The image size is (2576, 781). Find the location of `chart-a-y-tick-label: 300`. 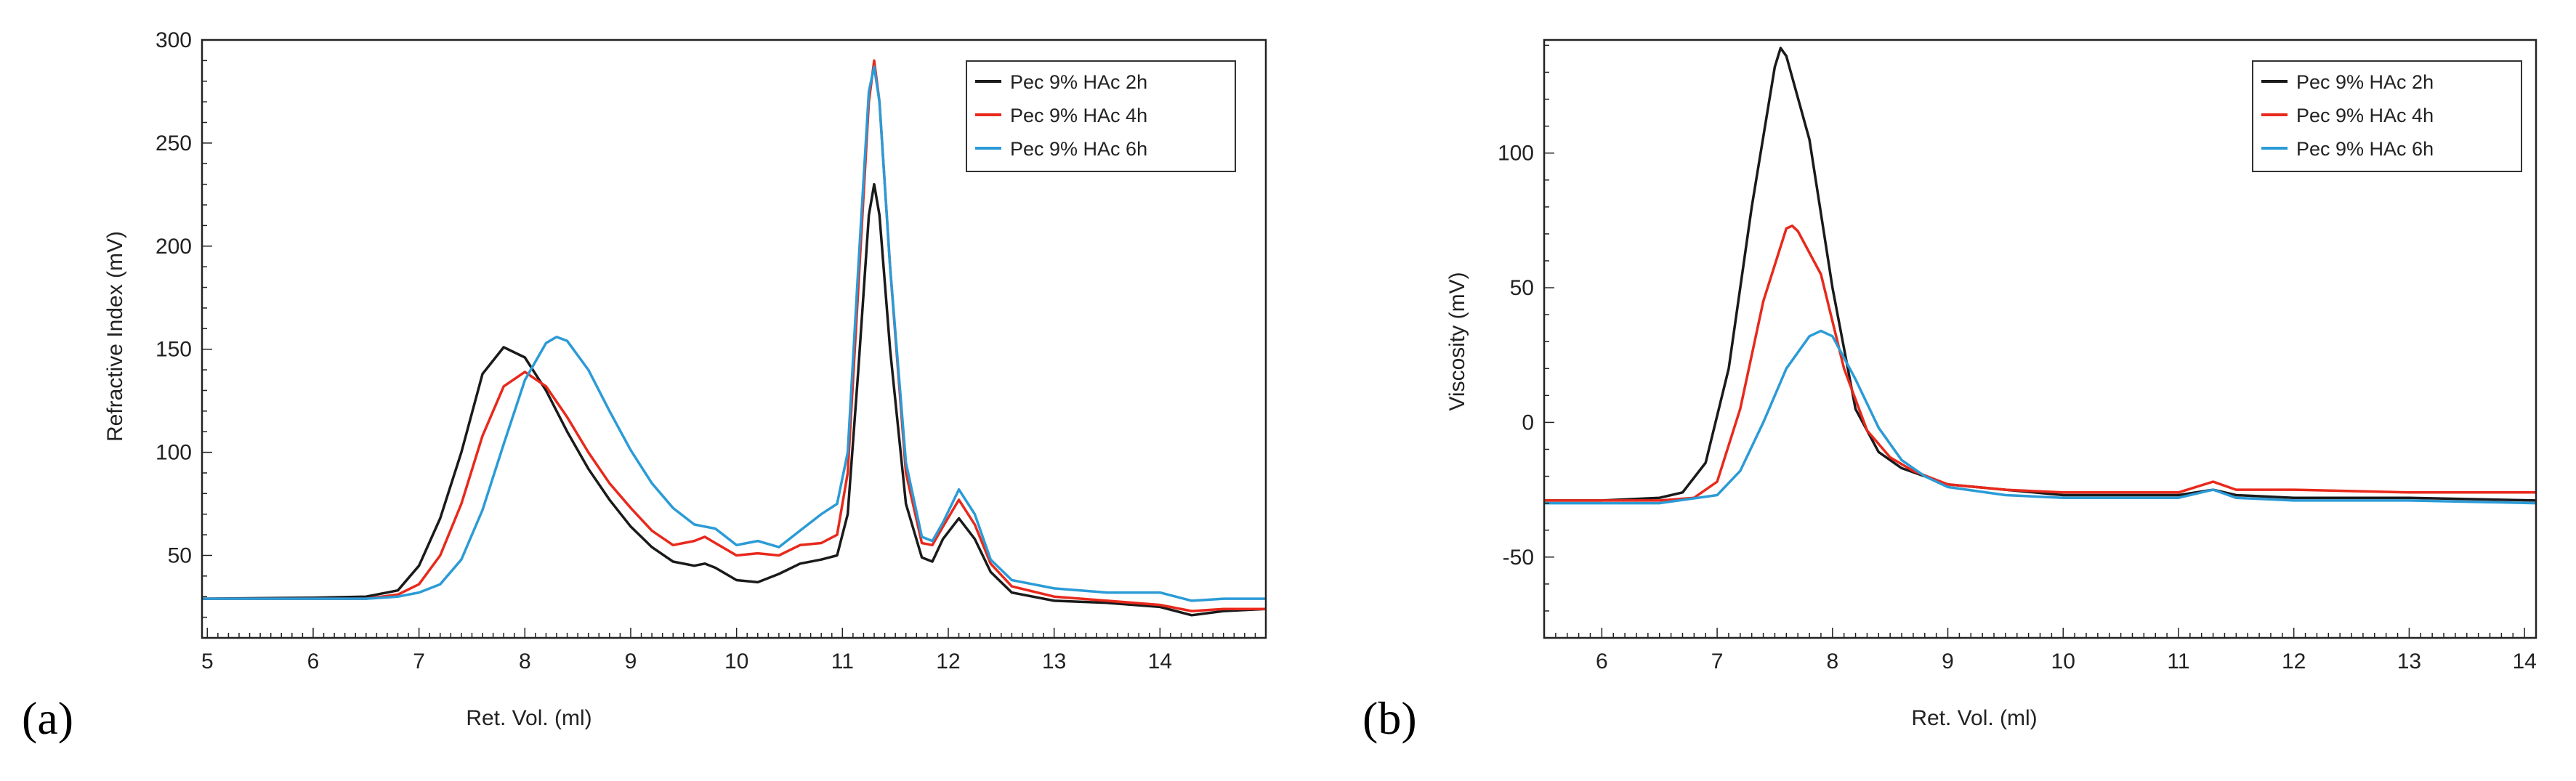

chart-a-y-tick-label: 300 is located at coordinates (174, 40).